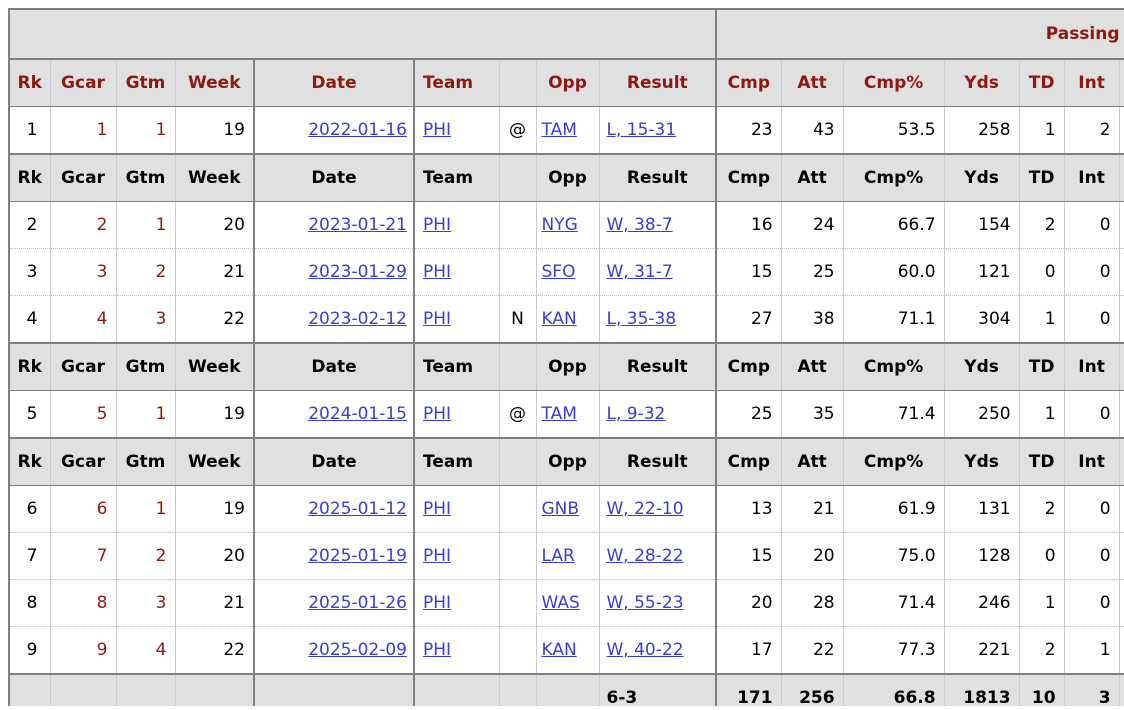 This screenshot has height=710, width=1124. Describe the element at coordinates (214, 82) in the screenshot. I see `col-header-week: Week` at that location.